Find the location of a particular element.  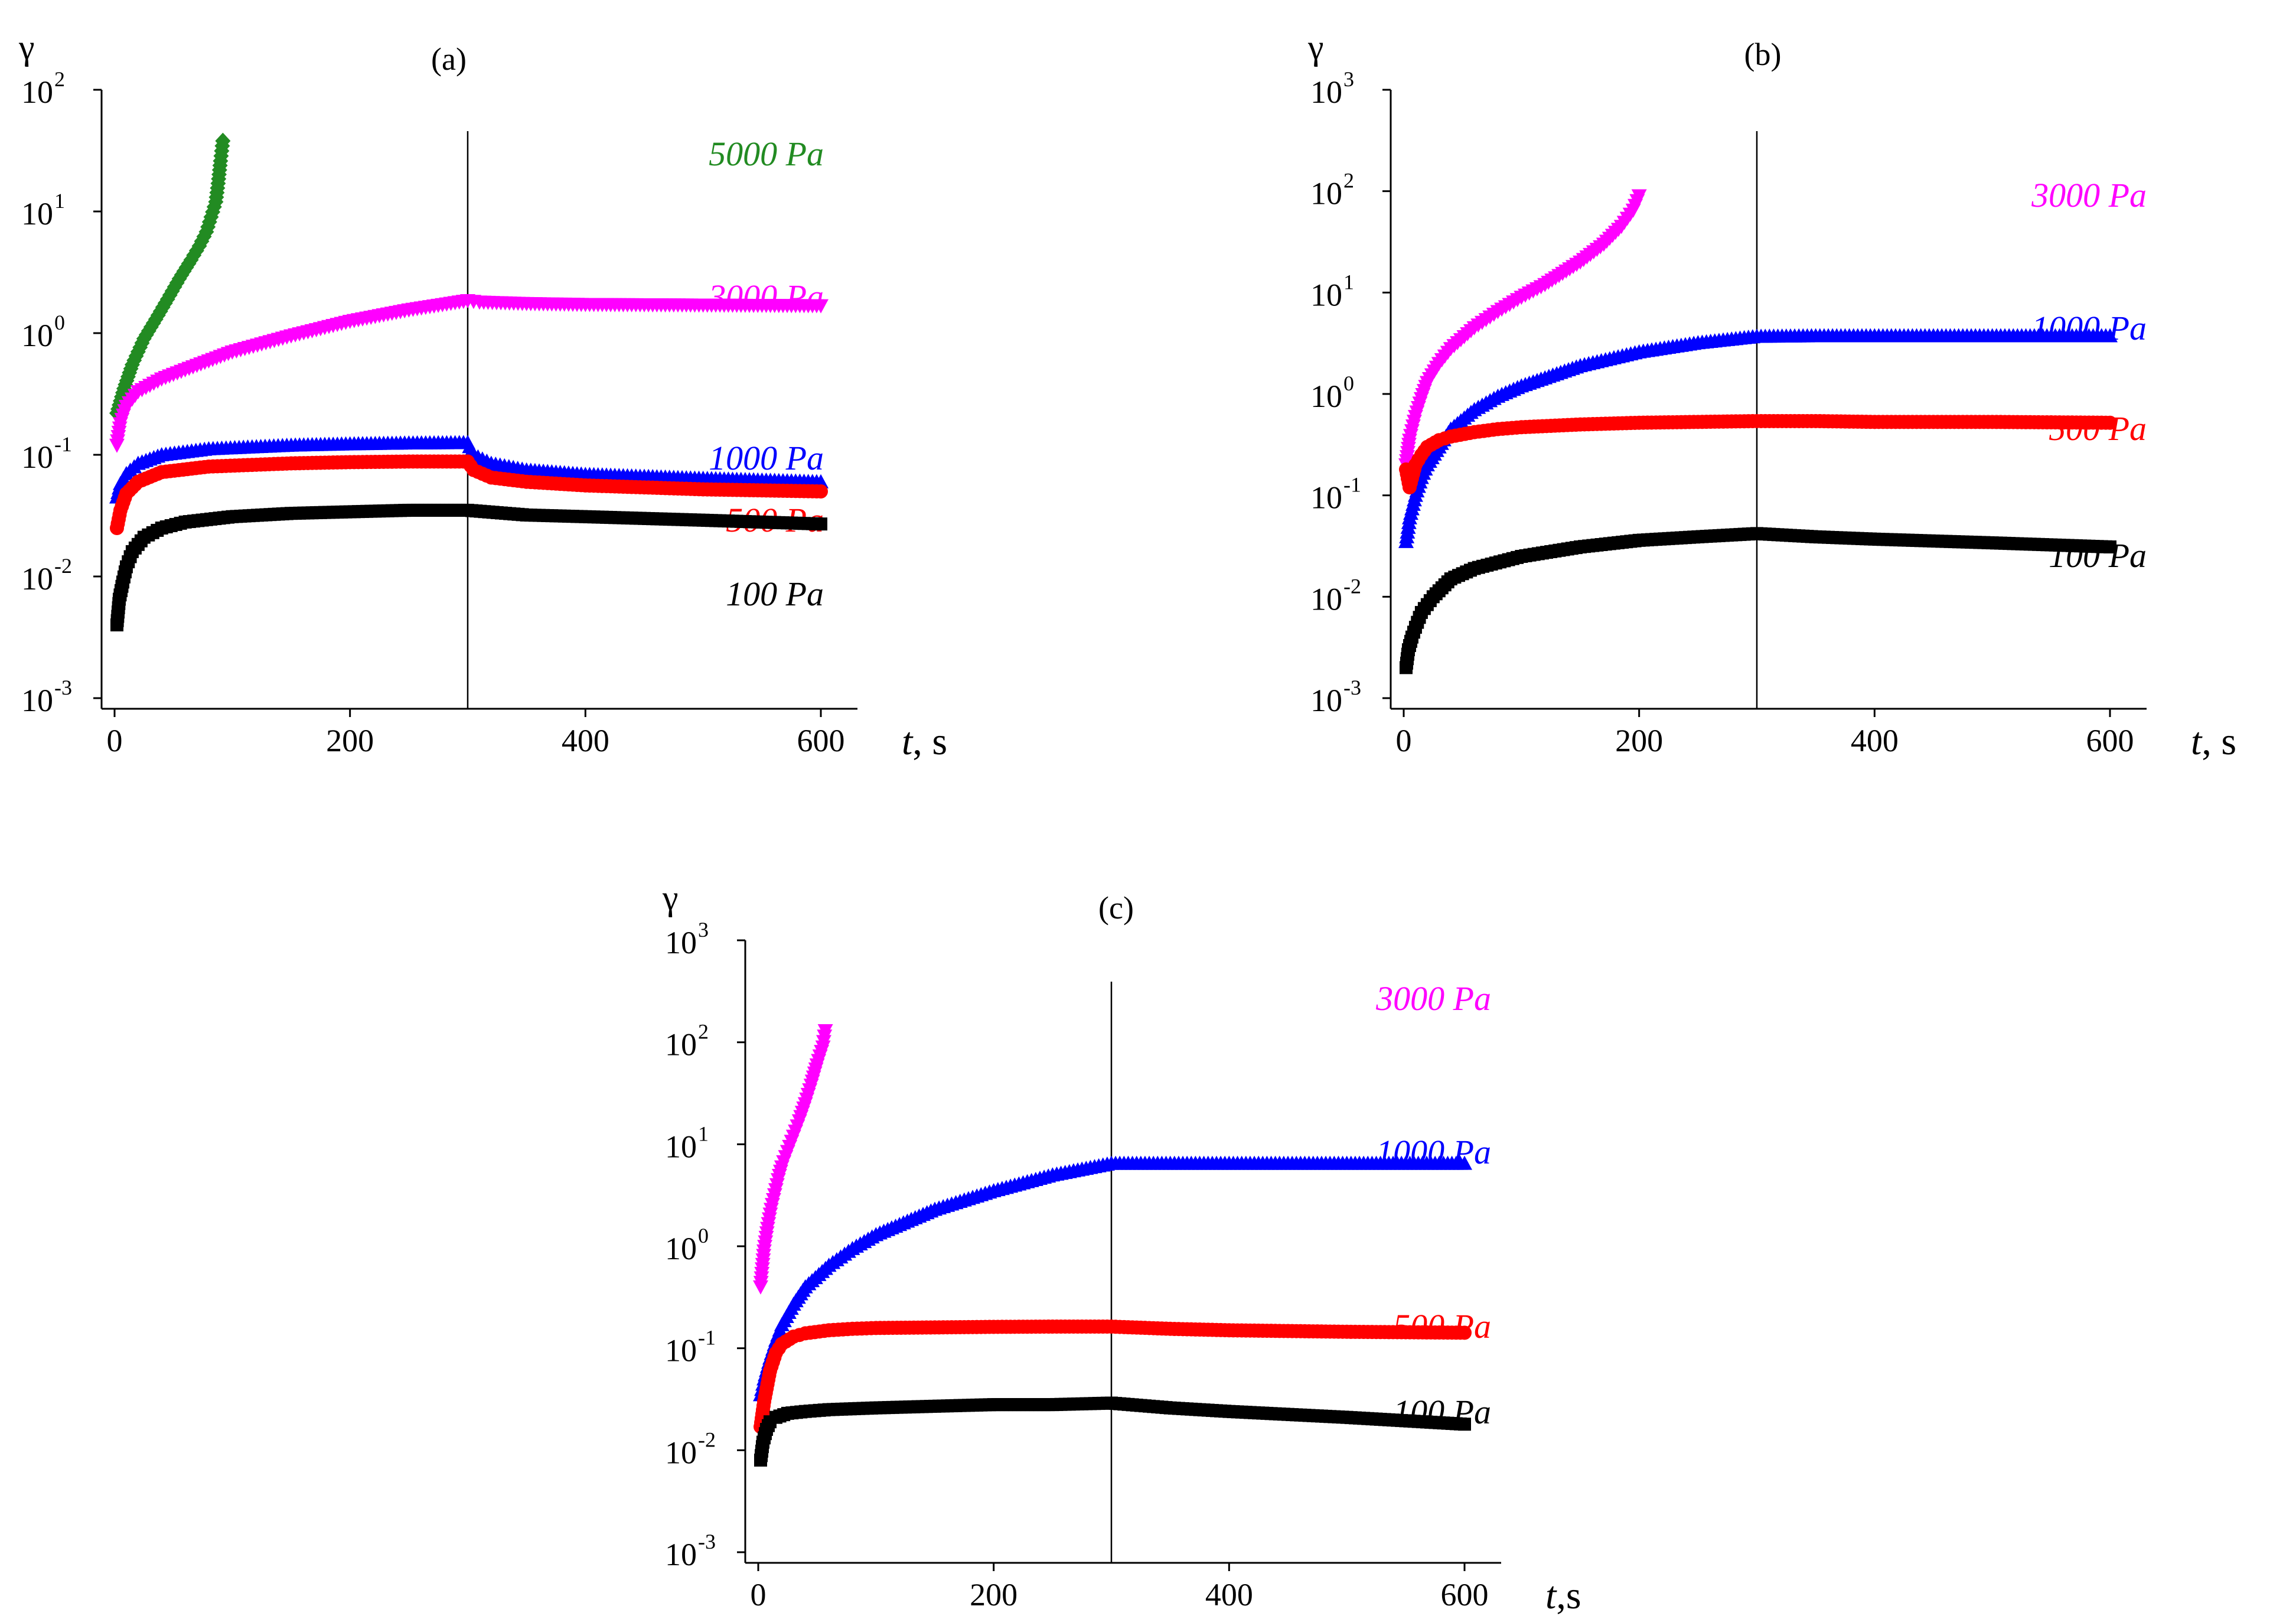

panel-label: (a) is located at coordinates (449, 59).